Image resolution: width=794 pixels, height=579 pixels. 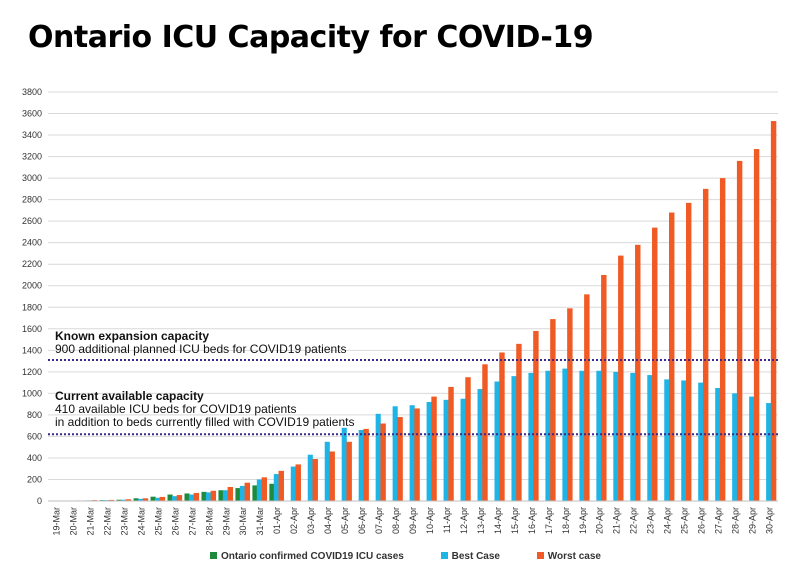 What do you see at coordinates (32, 329) in the screenshot?
I see `y-tick-label: 1600` at bounding box center [32, 329].